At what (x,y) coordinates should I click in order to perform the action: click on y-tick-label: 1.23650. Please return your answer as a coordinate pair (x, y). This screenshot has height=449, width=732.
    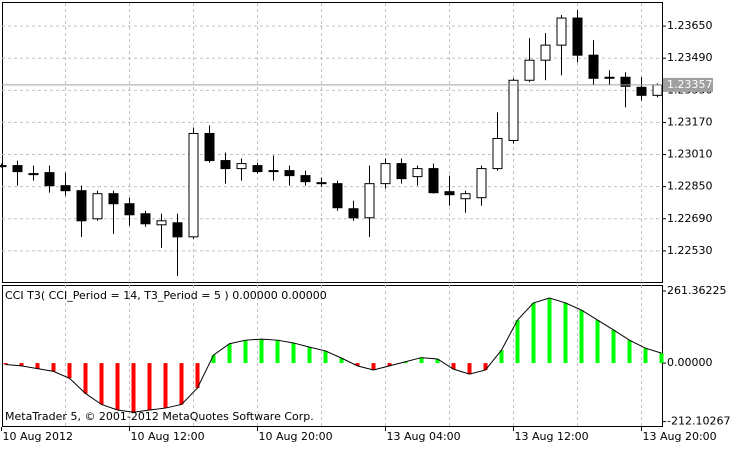
    Looking at the image, I should click on (690, 25).